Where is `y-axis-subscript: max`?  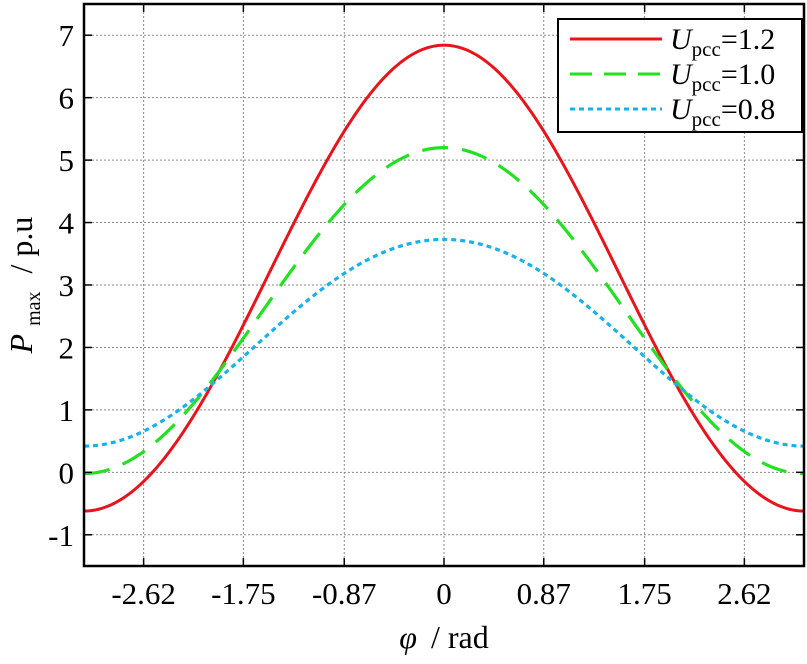
y-axis-subscript: max is located at coordinates (34, 308).